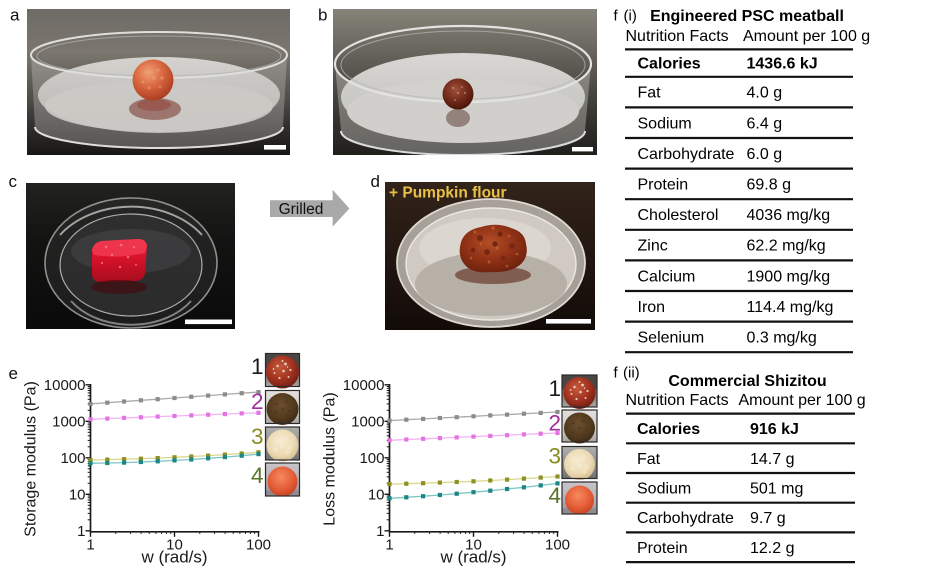 The width and height of the screenshot is (936, 578). What do you see at coordinates (772, 459) in the screenshot?
I see `svg-text: 14.7 g` at bounding box center [772, 459].